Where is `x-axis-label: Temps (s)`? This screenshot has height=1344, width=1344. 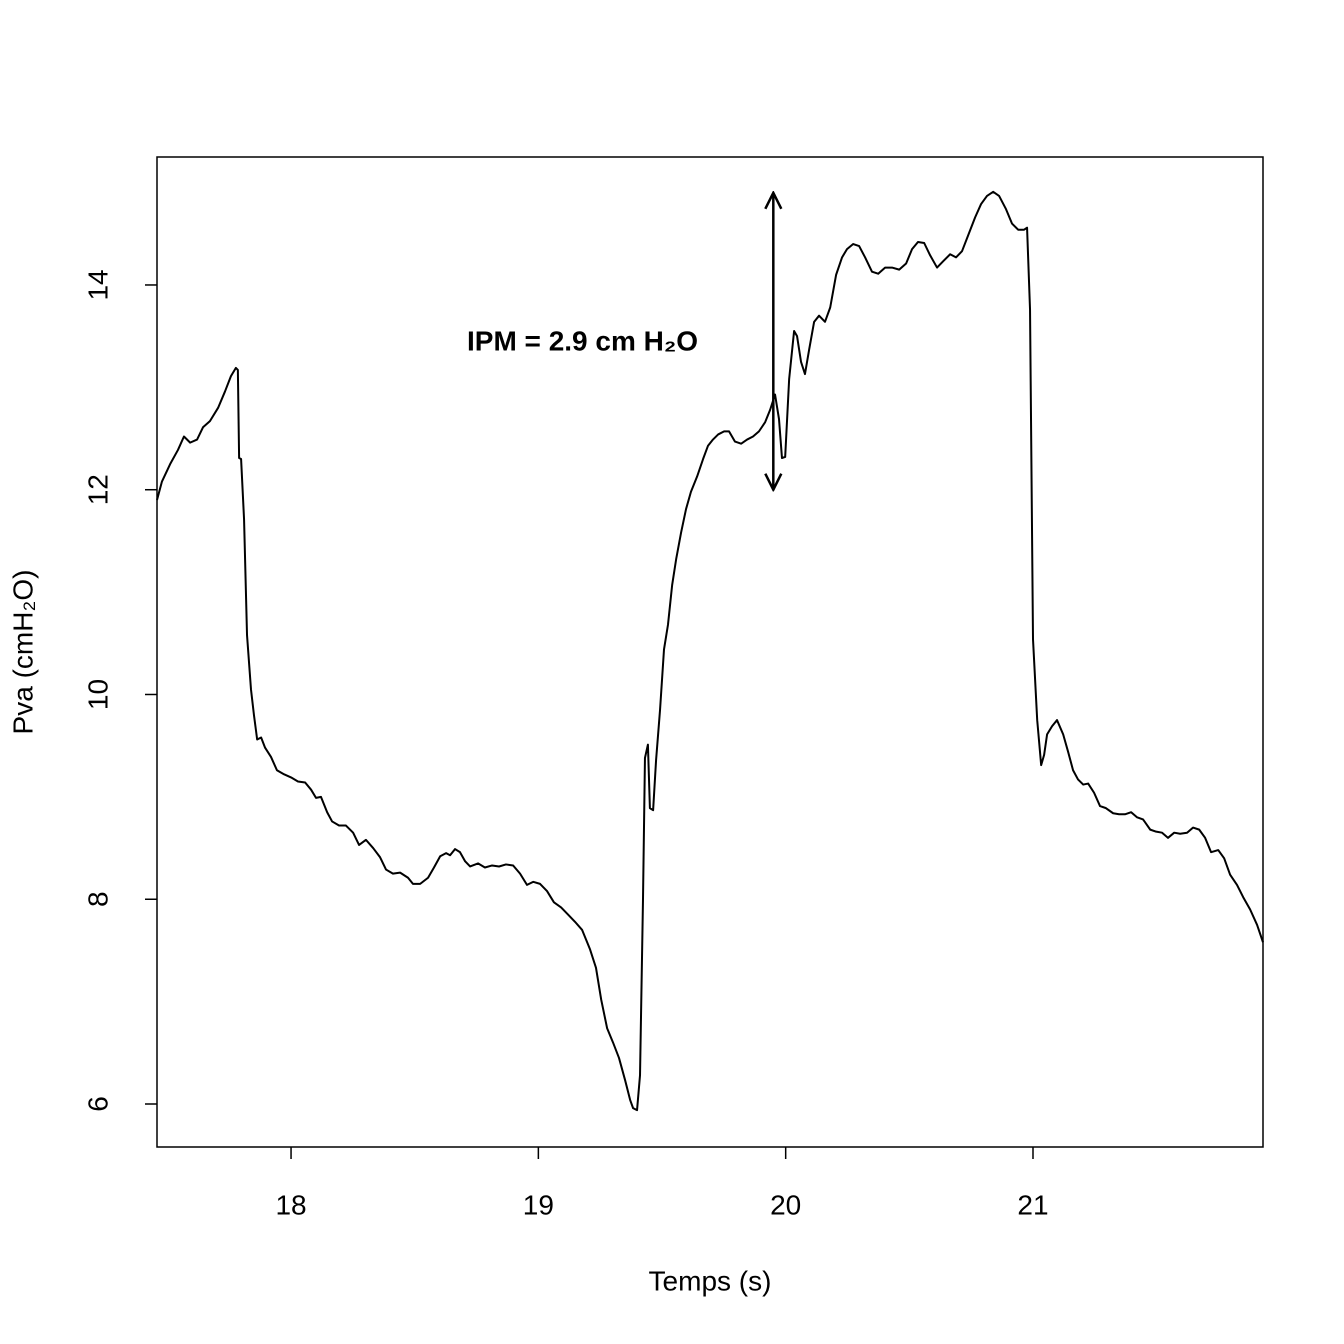 x-axis-label: Temps (s) is located at coordinates (710, 1280).